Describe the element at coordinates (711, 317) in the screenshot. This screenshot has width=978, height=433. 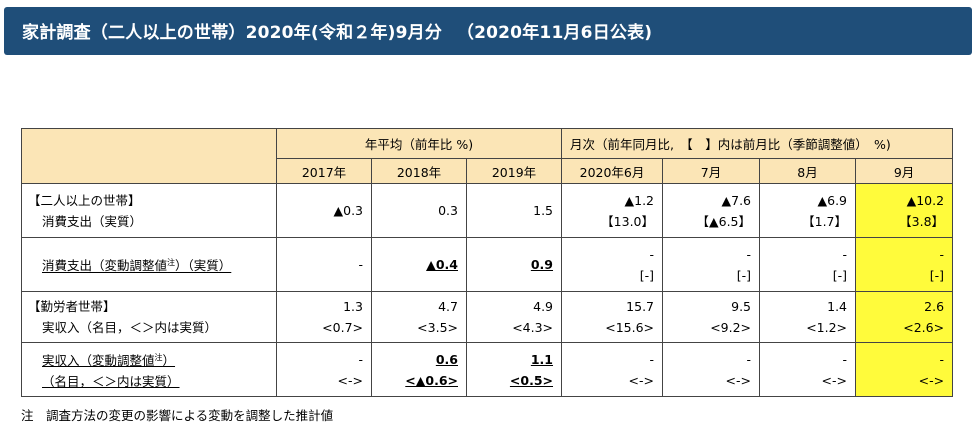
I see `table-cell: 9.5 <9.2>` at that location.